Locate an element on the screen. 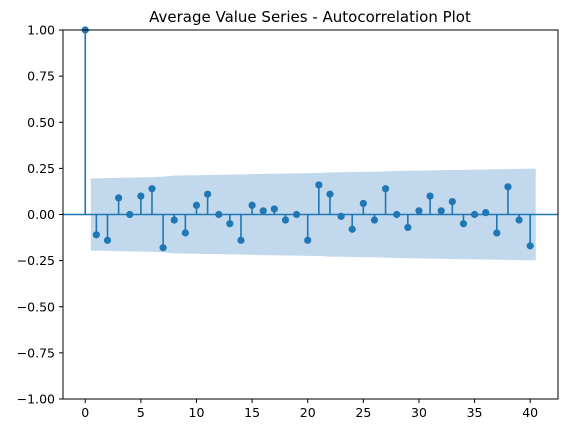  x-tick-label: 15 is located at coordinates (252, 412).